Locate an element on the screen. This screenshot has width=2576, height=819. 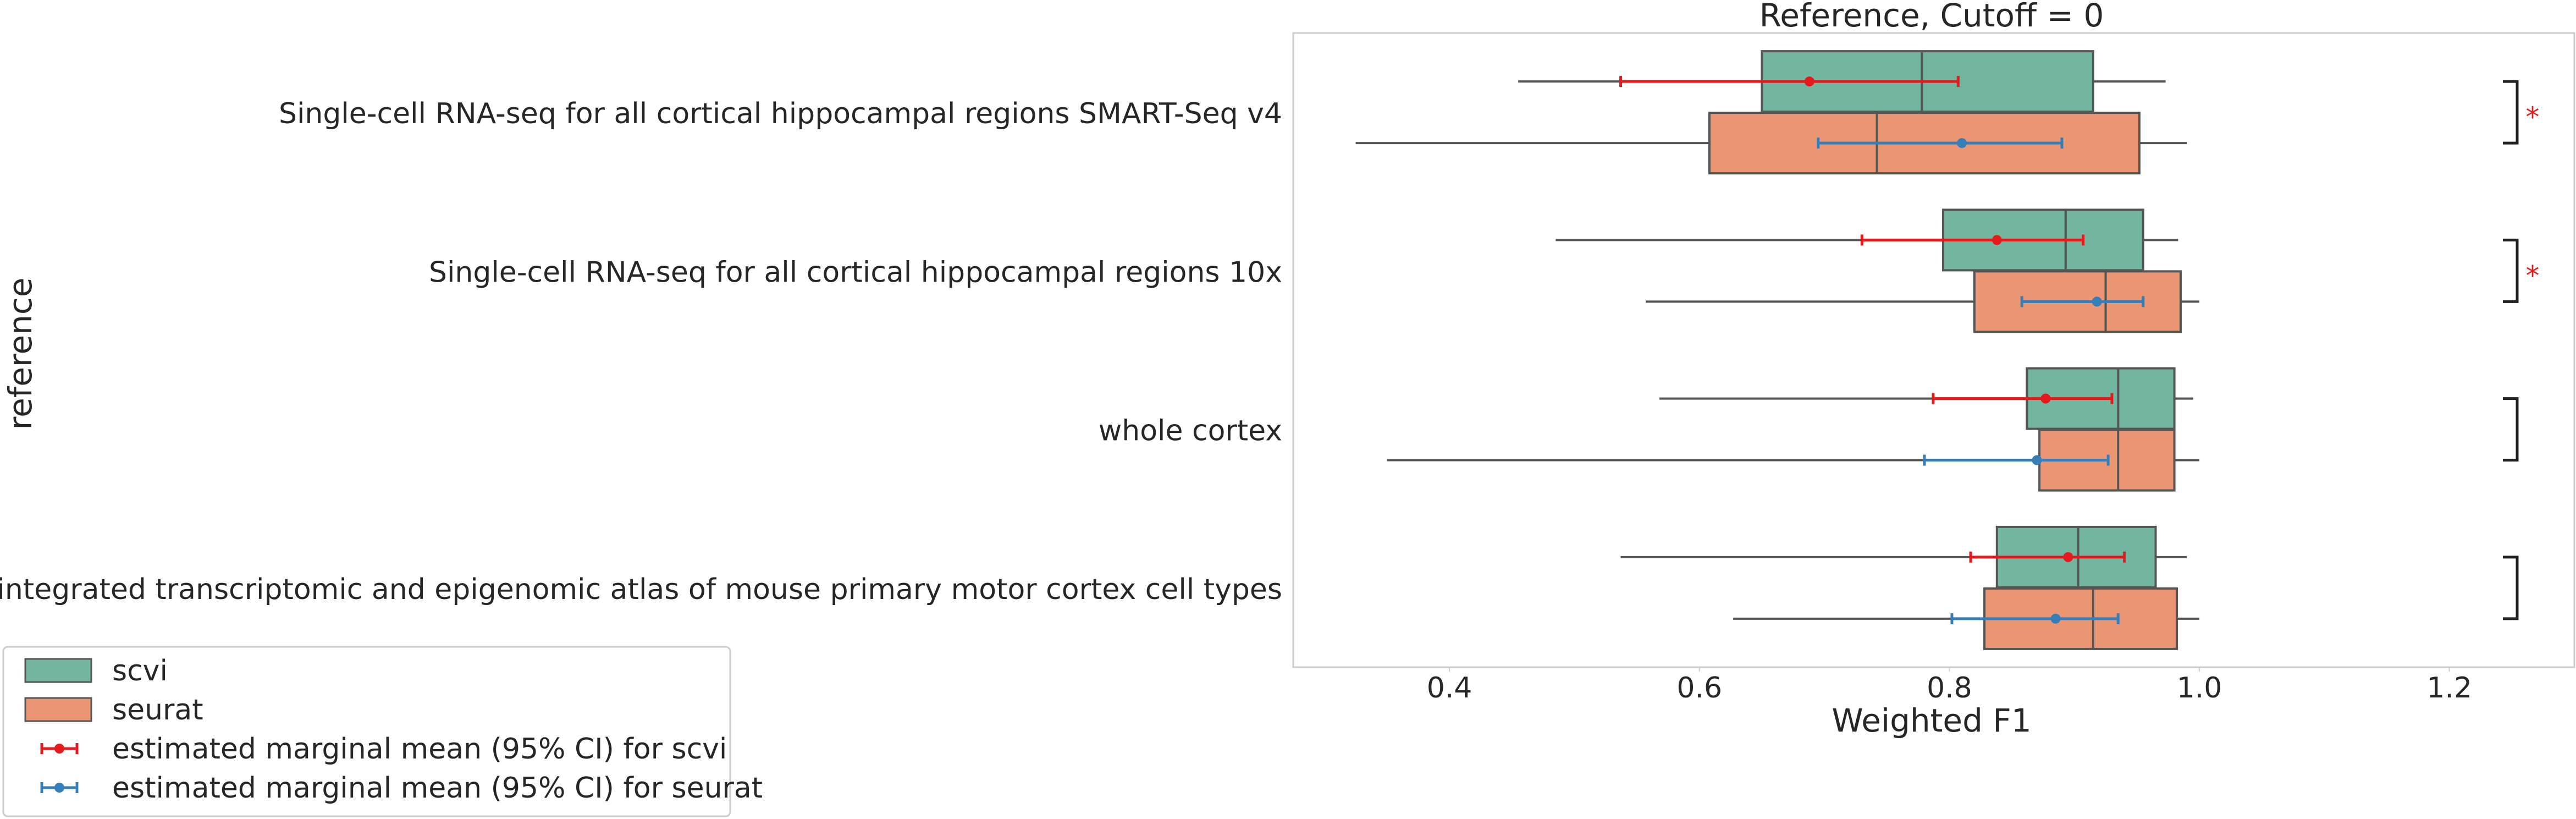
x-tick-layer: 0.4 0.6 0.8 1.0 1.2 is located at coordinates (1949, 686).